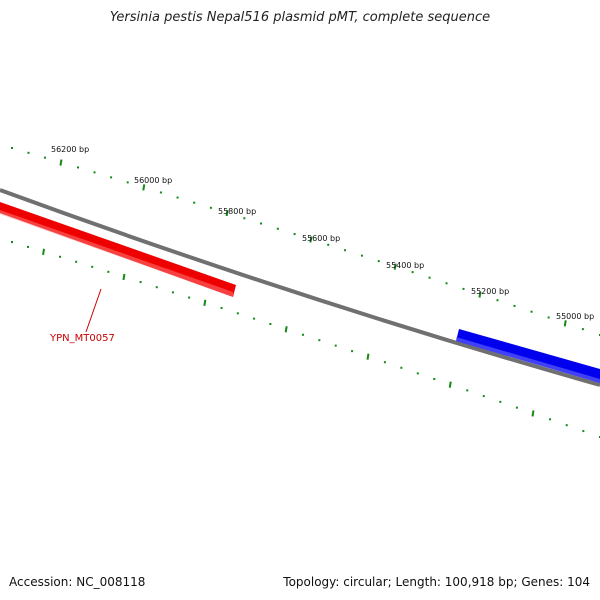  Describe the element at coordinates (93, 310) in the screenshot. I see `gene-label-leader-line` at that location.